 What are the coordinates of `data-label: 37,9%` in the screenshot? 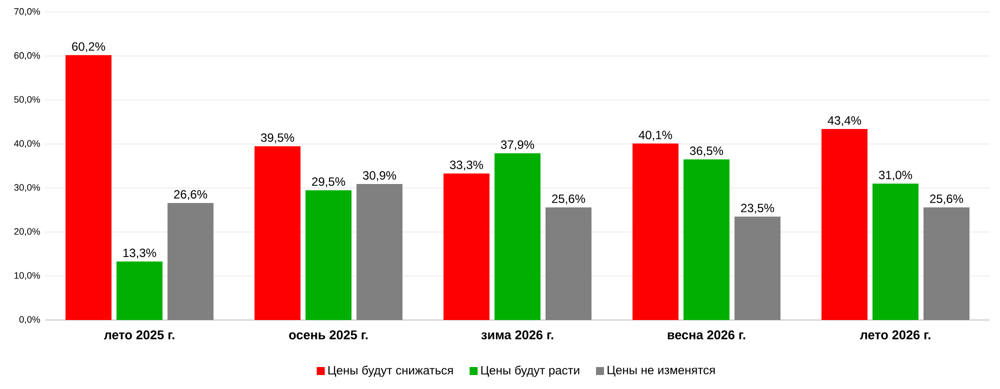 It's located at (517, 145).